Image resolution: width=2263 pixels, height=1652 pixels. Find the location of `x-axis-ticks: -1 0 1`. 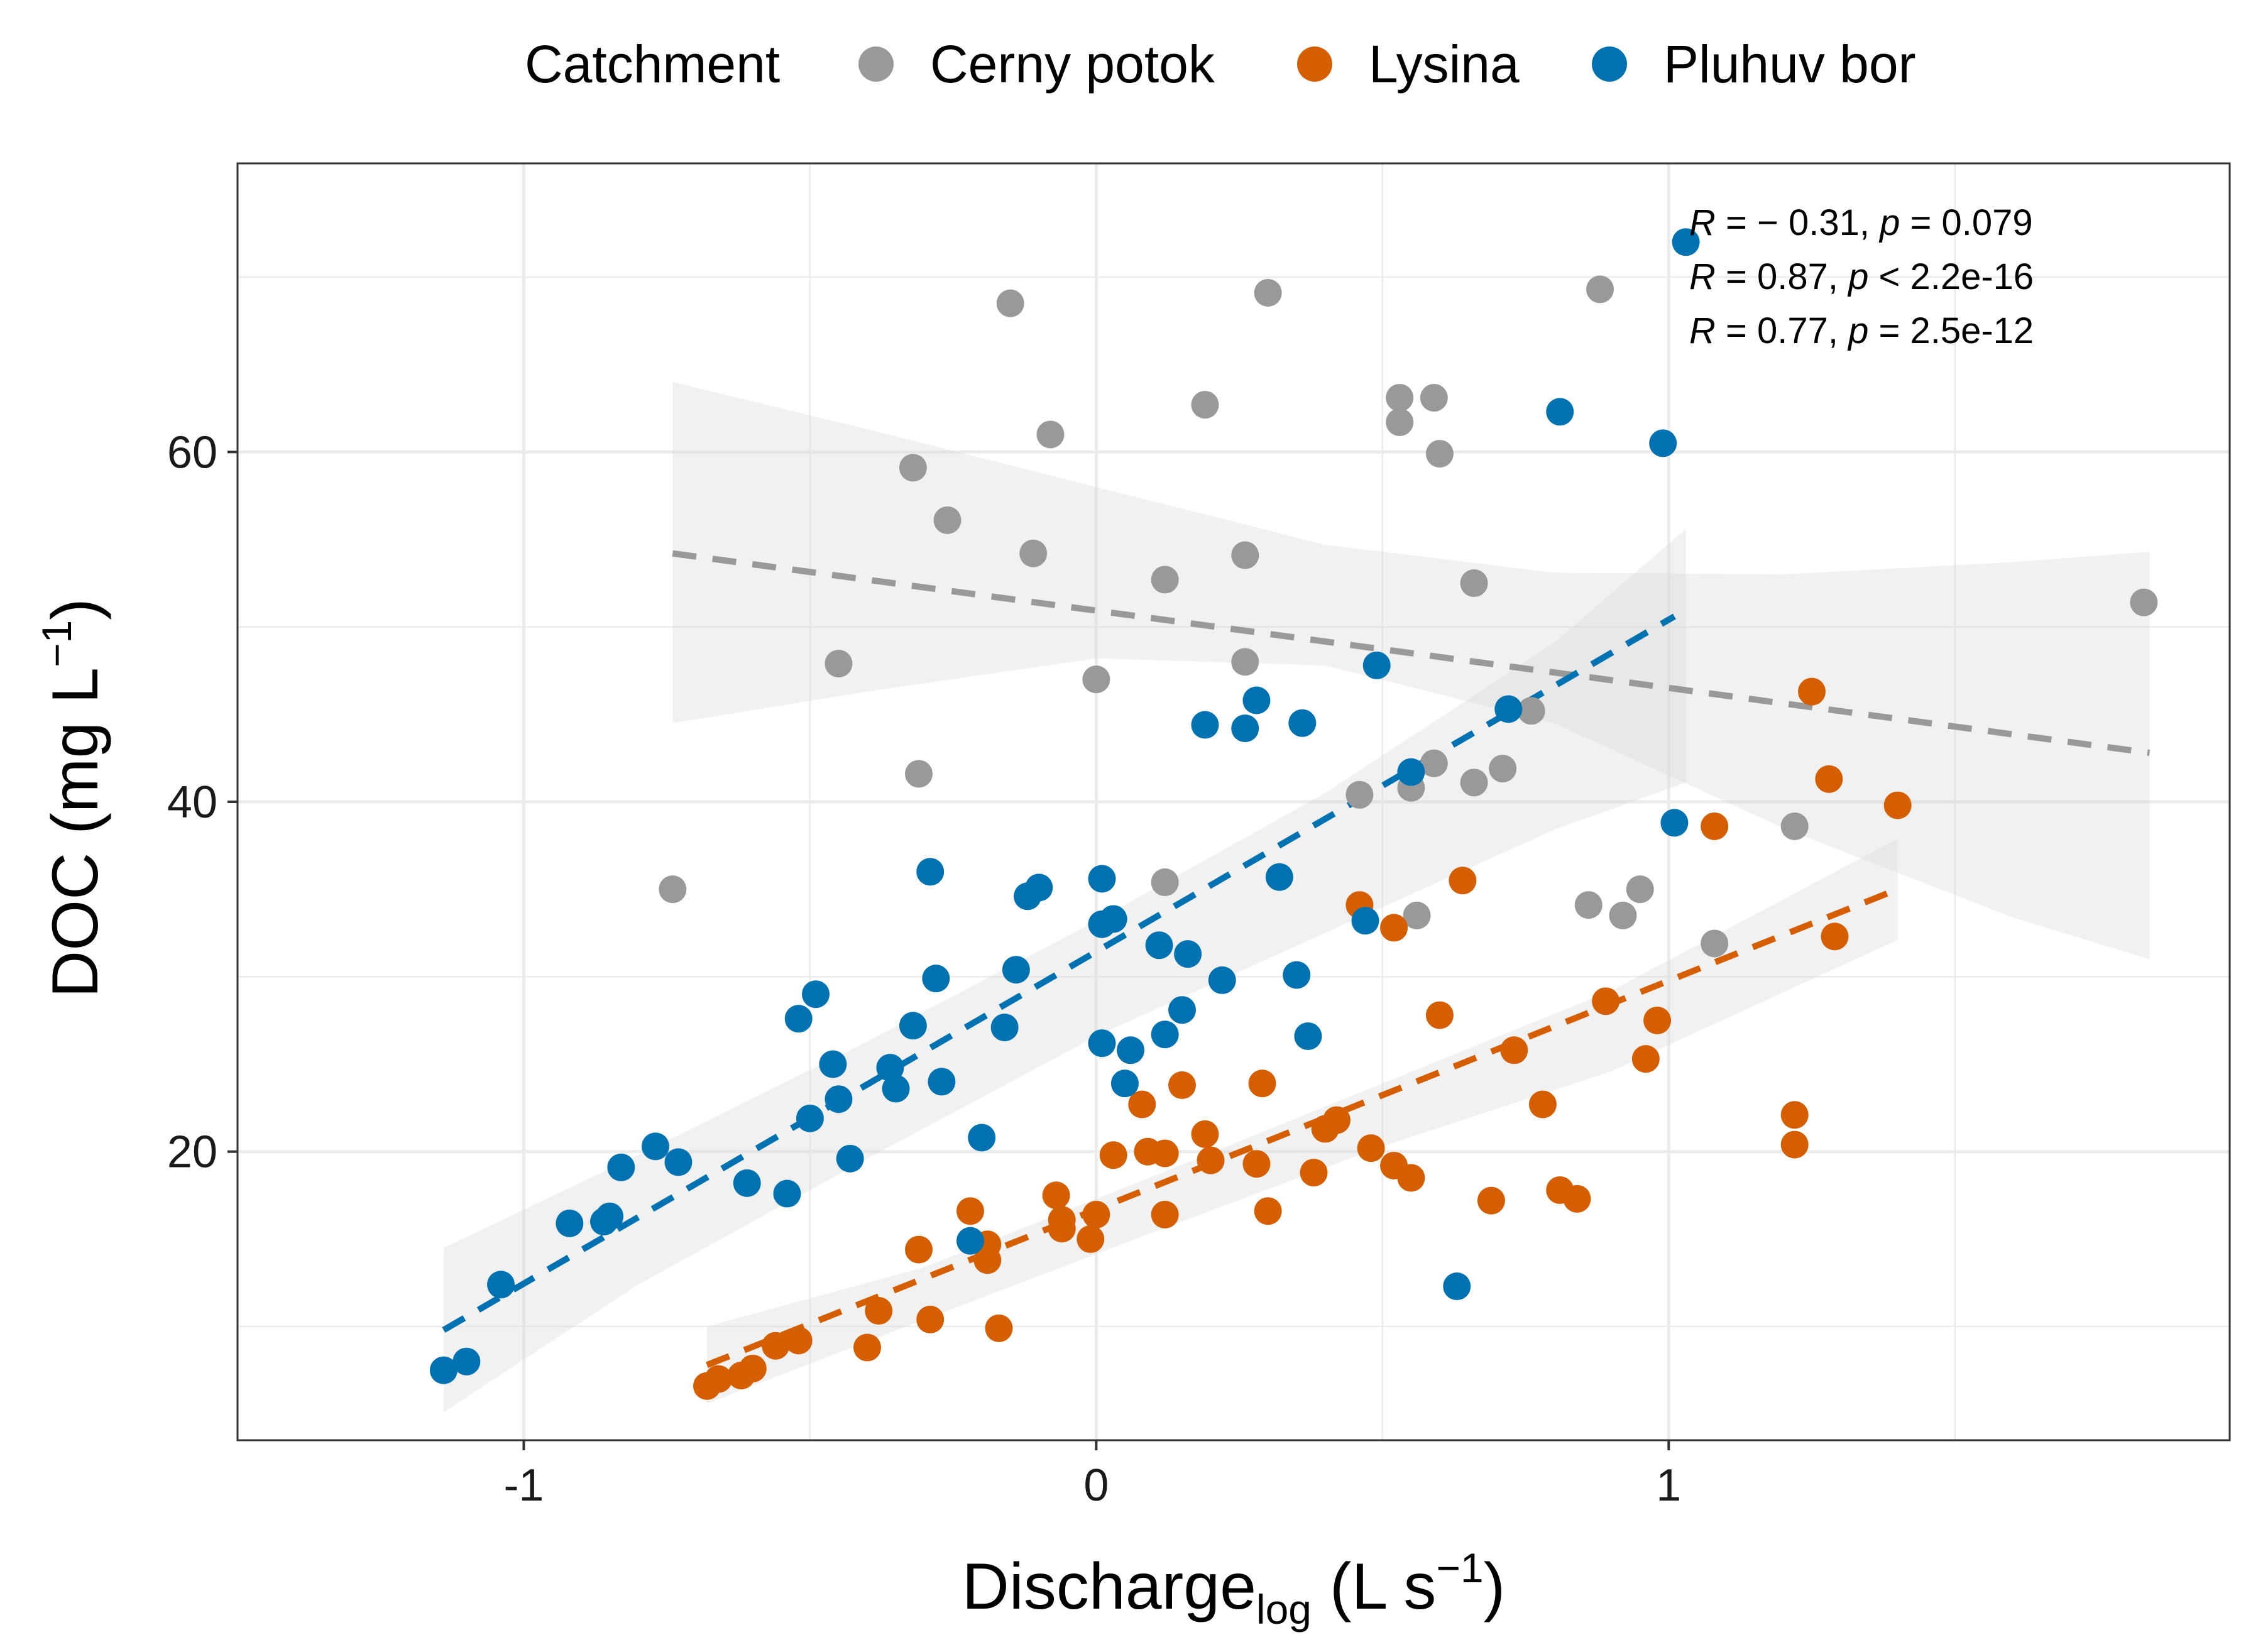

x-axis-ticks: -1 0 1 is located at coordinates (1092, 1475).